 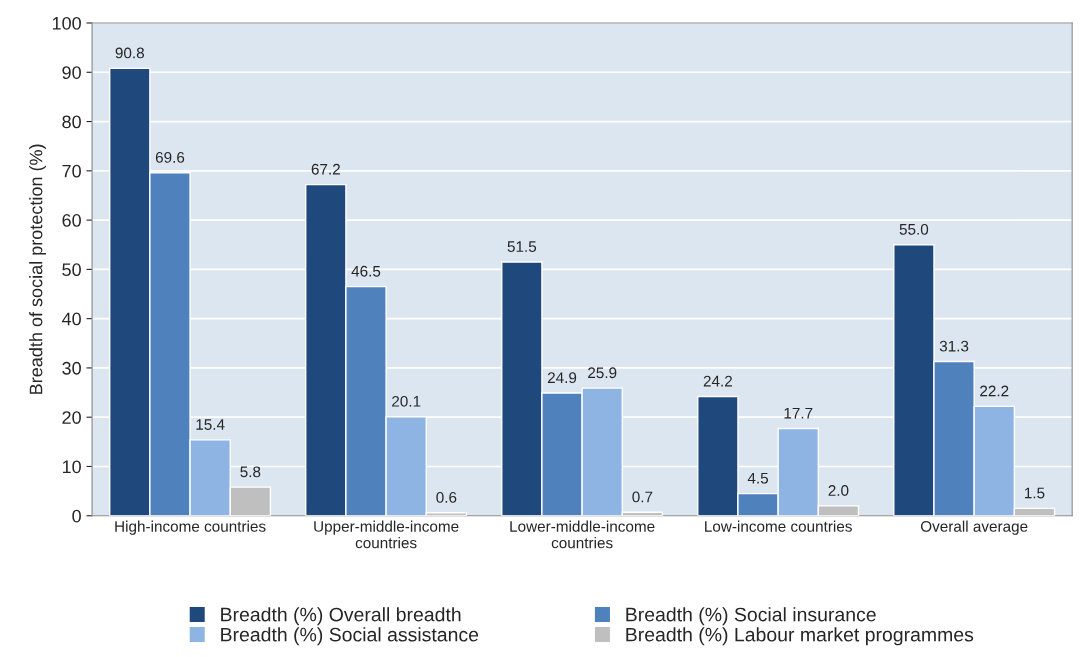 I want to click on x-tick-label: Low-income countries, so click(x=778, y=526).